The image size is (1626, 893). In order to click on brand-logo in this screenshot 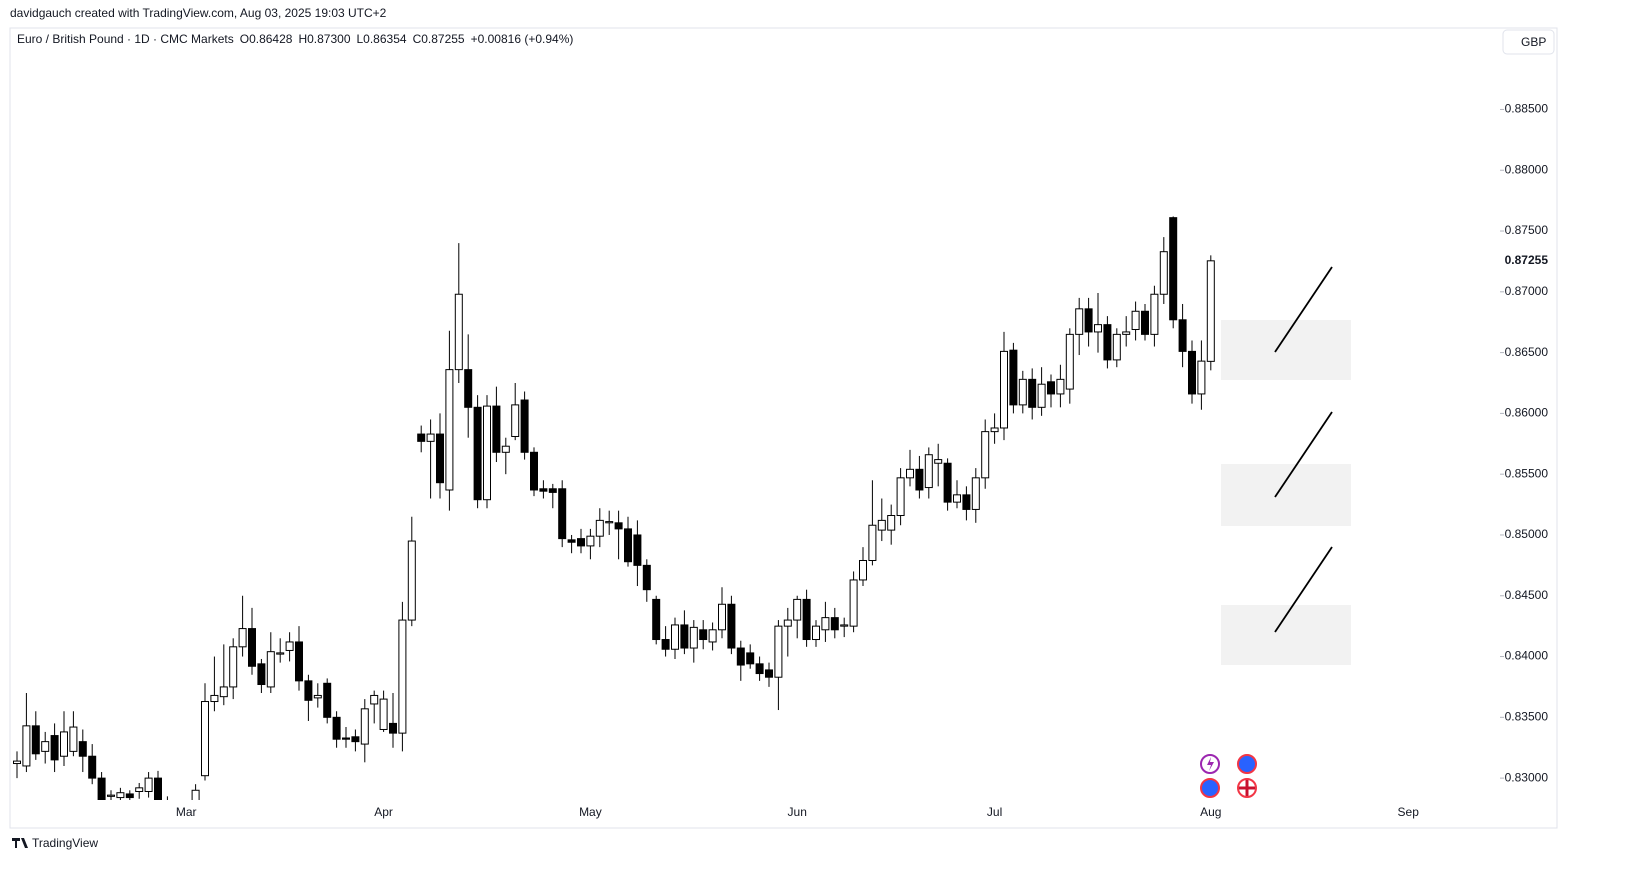, I will do `click(20, 843)`.